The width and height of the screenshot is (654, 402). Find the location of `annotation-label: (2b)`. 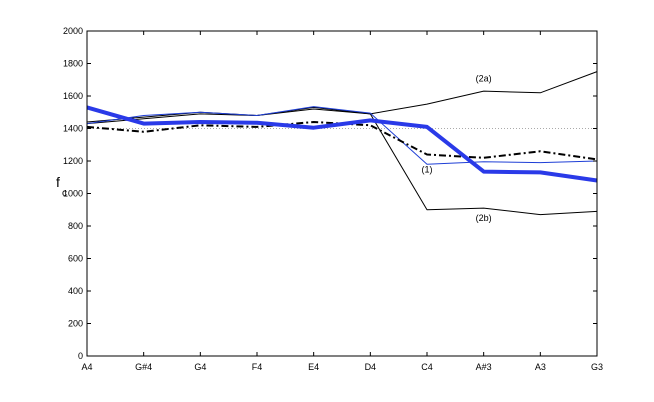

annotation-label: (2b) is located at coordinates (484, 218).